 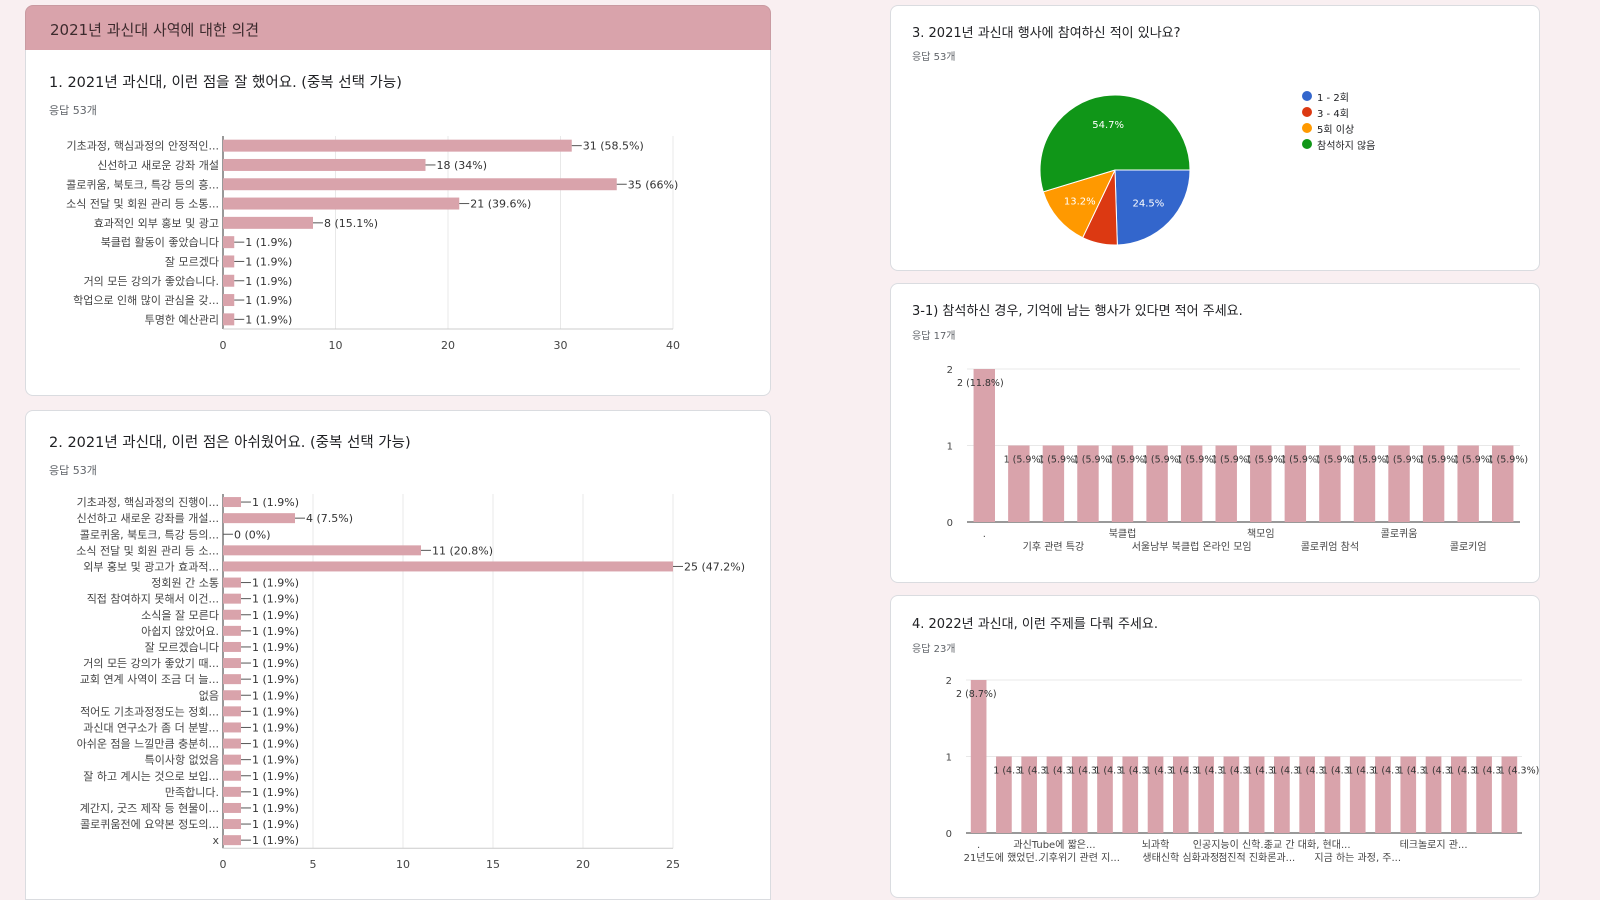 What do you see at coordinates (1333, 114) in the screenshot?
I see `legend-label-2: 3 - 4회` at bounding box center [1333, 114].